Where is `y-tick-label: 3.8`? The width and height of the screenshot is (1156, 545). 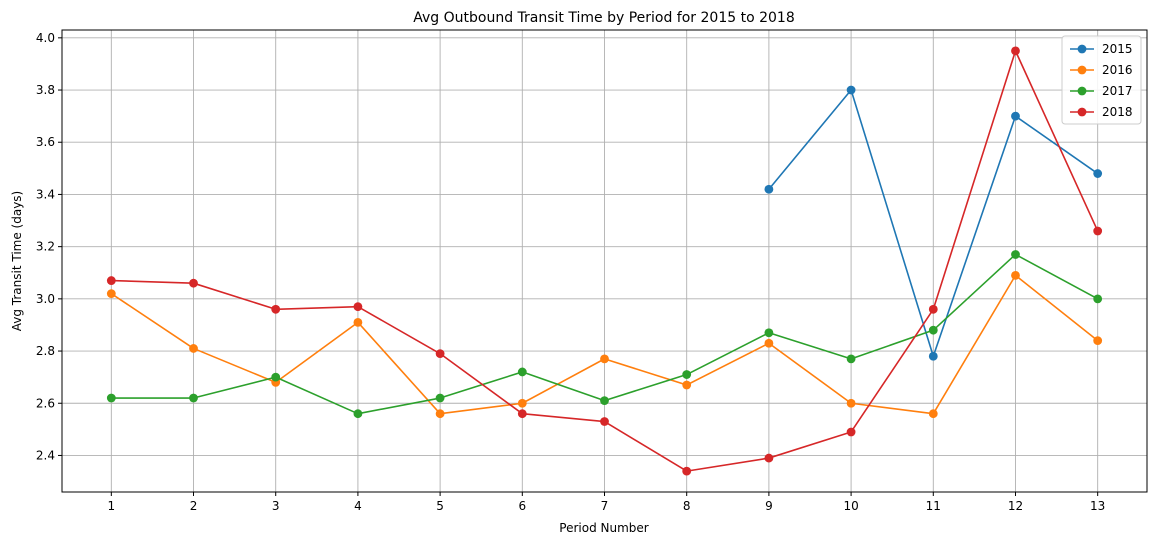
y-tick-label: 3.8 is located at coordinates (45, 90).